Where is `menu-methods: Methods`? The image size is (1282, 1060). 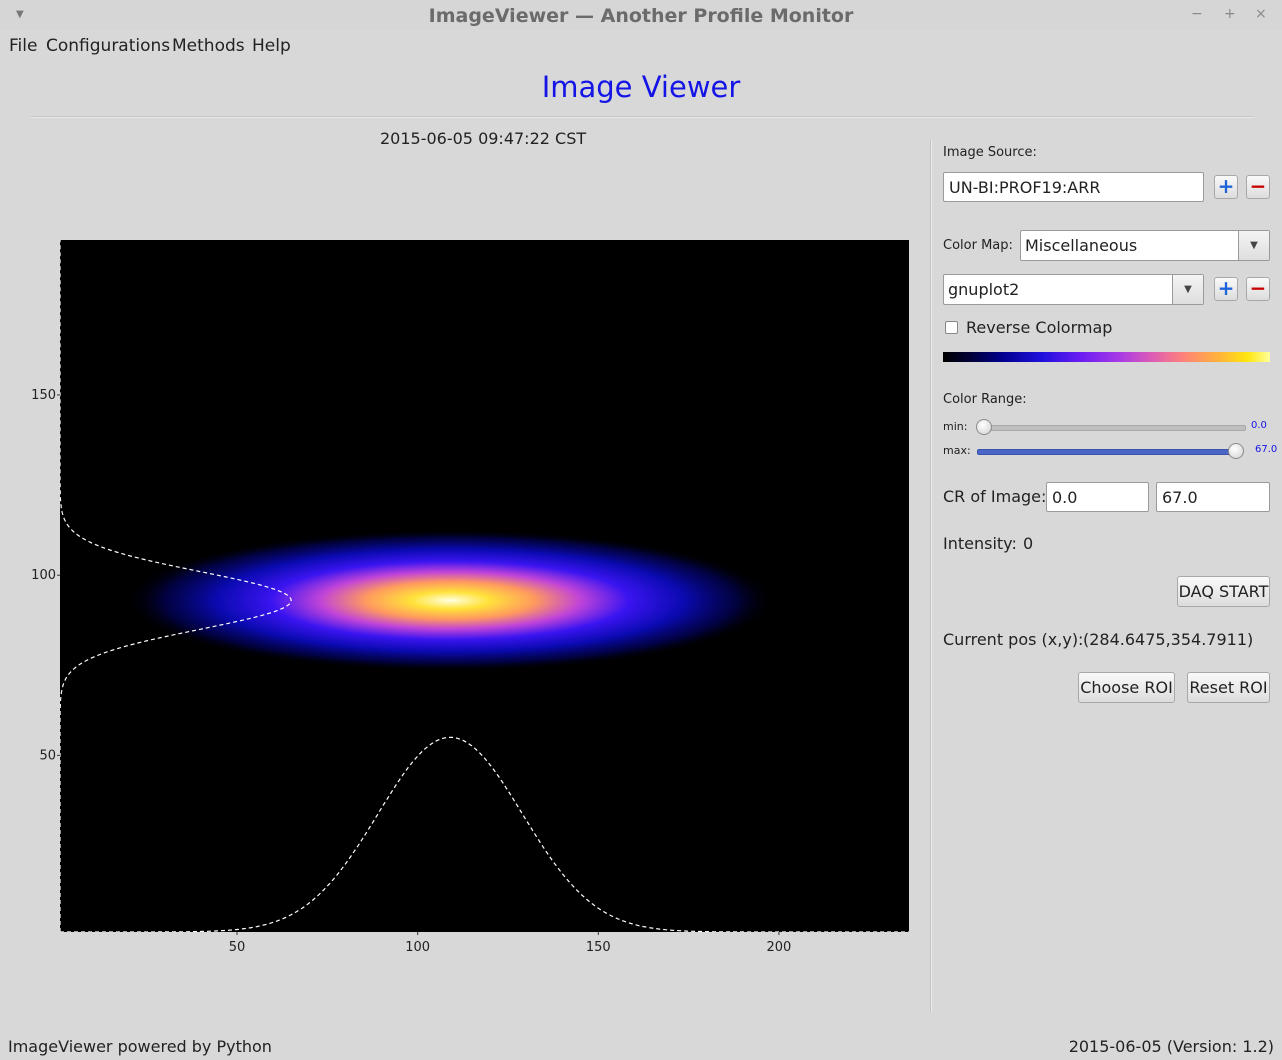 menu-methods: Methods is located at coordinates (208, 46).